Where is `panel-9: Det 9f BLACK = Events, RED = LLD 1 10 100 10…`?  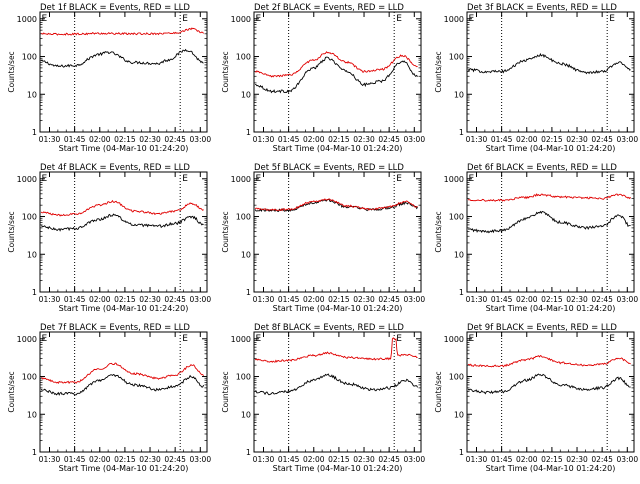 panel-9: Det 9f BLACK = Events, RED = LLD 1 10 100 10… is located at coordinates (536, 398).